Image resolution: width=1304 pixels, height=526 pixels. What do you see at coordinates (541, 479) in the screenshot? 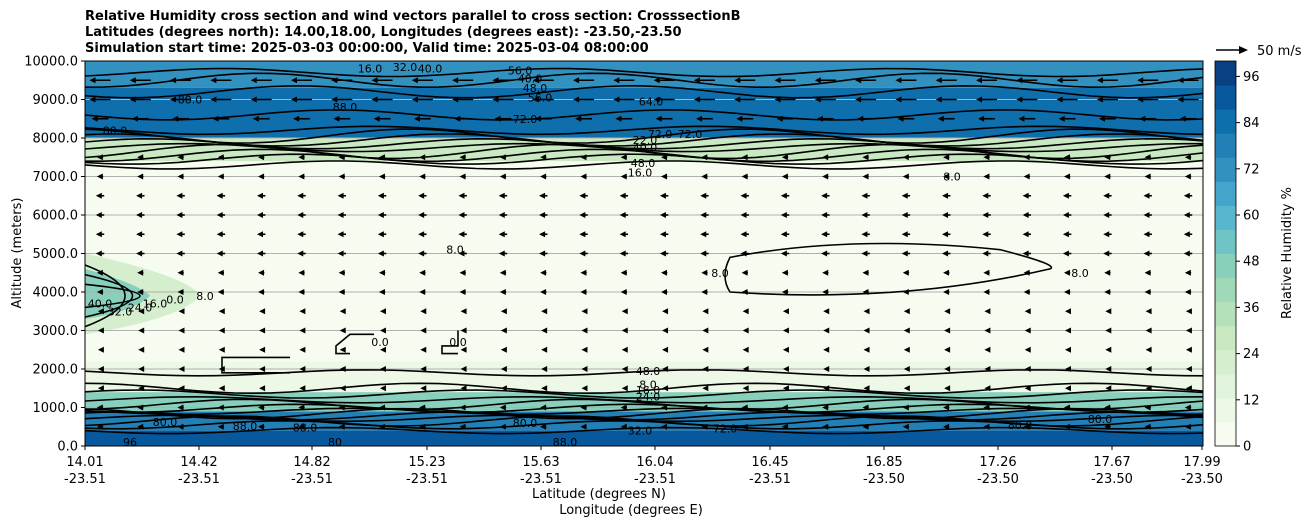
I see `x-tick-label-lon: -23.51` at bounding box center [541, 479].